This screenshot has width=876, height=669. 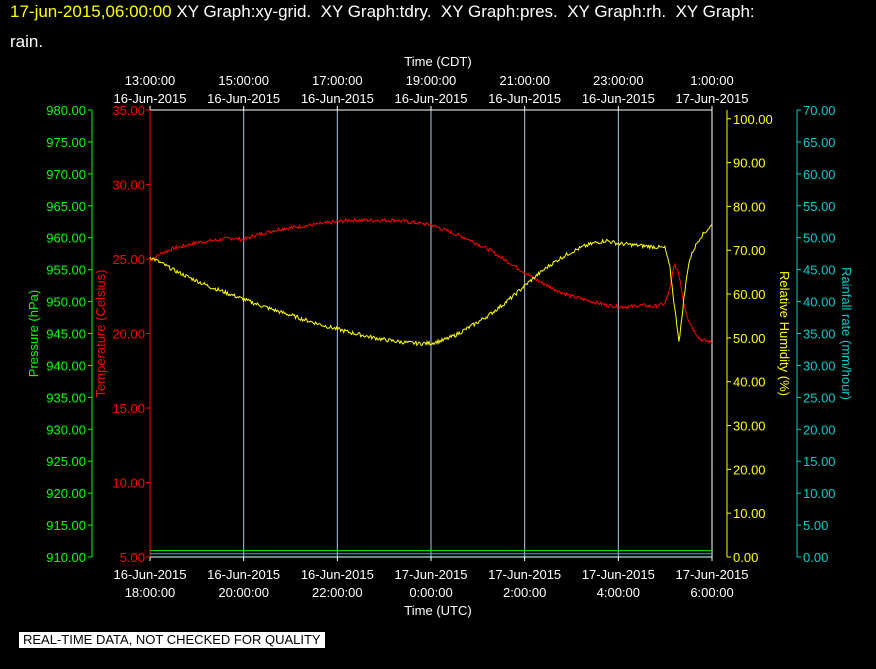 I want to click on rainfall-tick-label: 45.00, so click(x=819, y=270).